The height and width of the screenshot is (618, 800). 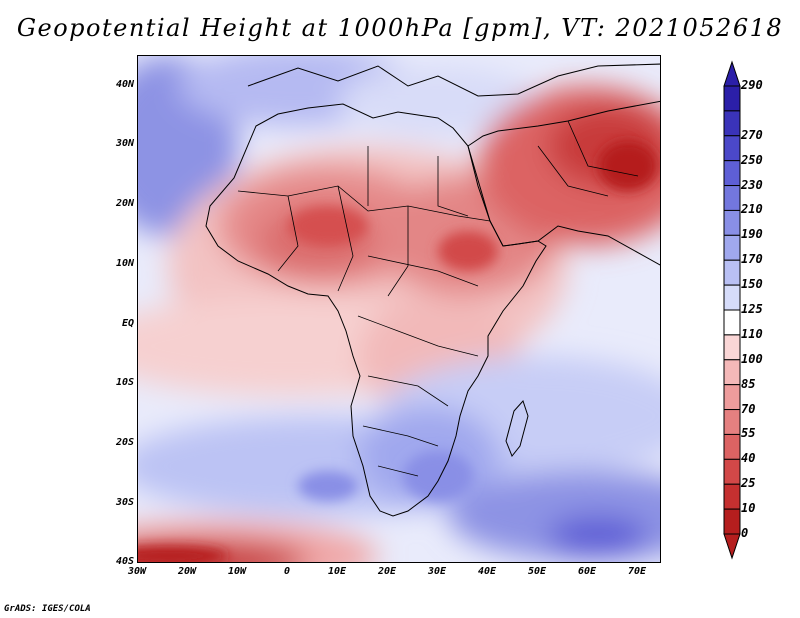 I want to click on lat-label: 10N, so click(x=124, y=263).